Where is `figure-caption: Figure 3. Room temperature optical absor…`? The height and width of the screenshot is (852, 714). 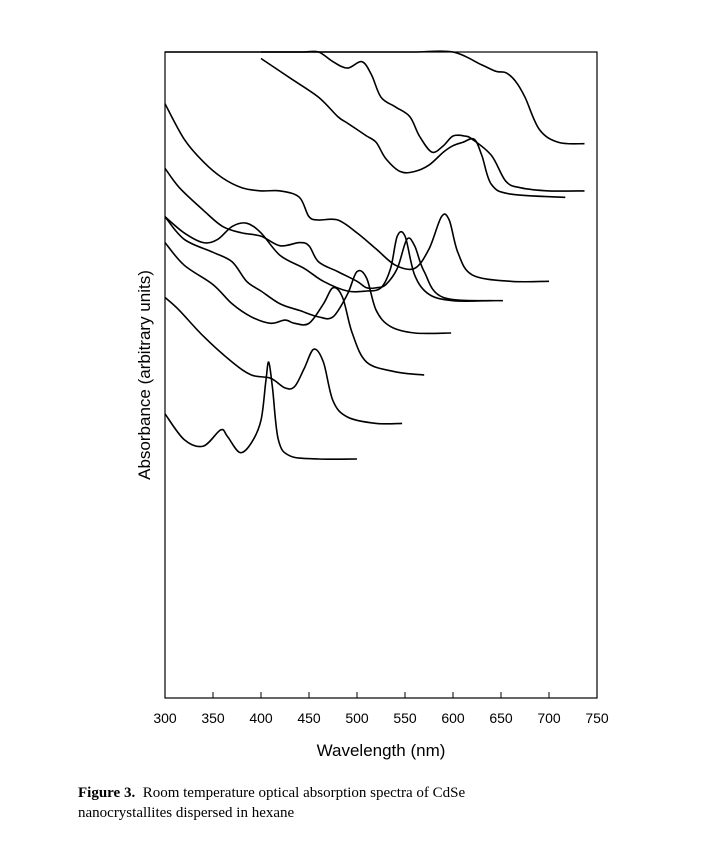 figure-caption: Figure 3. Room temperature optical absor… is located at coordinates (373, 803).